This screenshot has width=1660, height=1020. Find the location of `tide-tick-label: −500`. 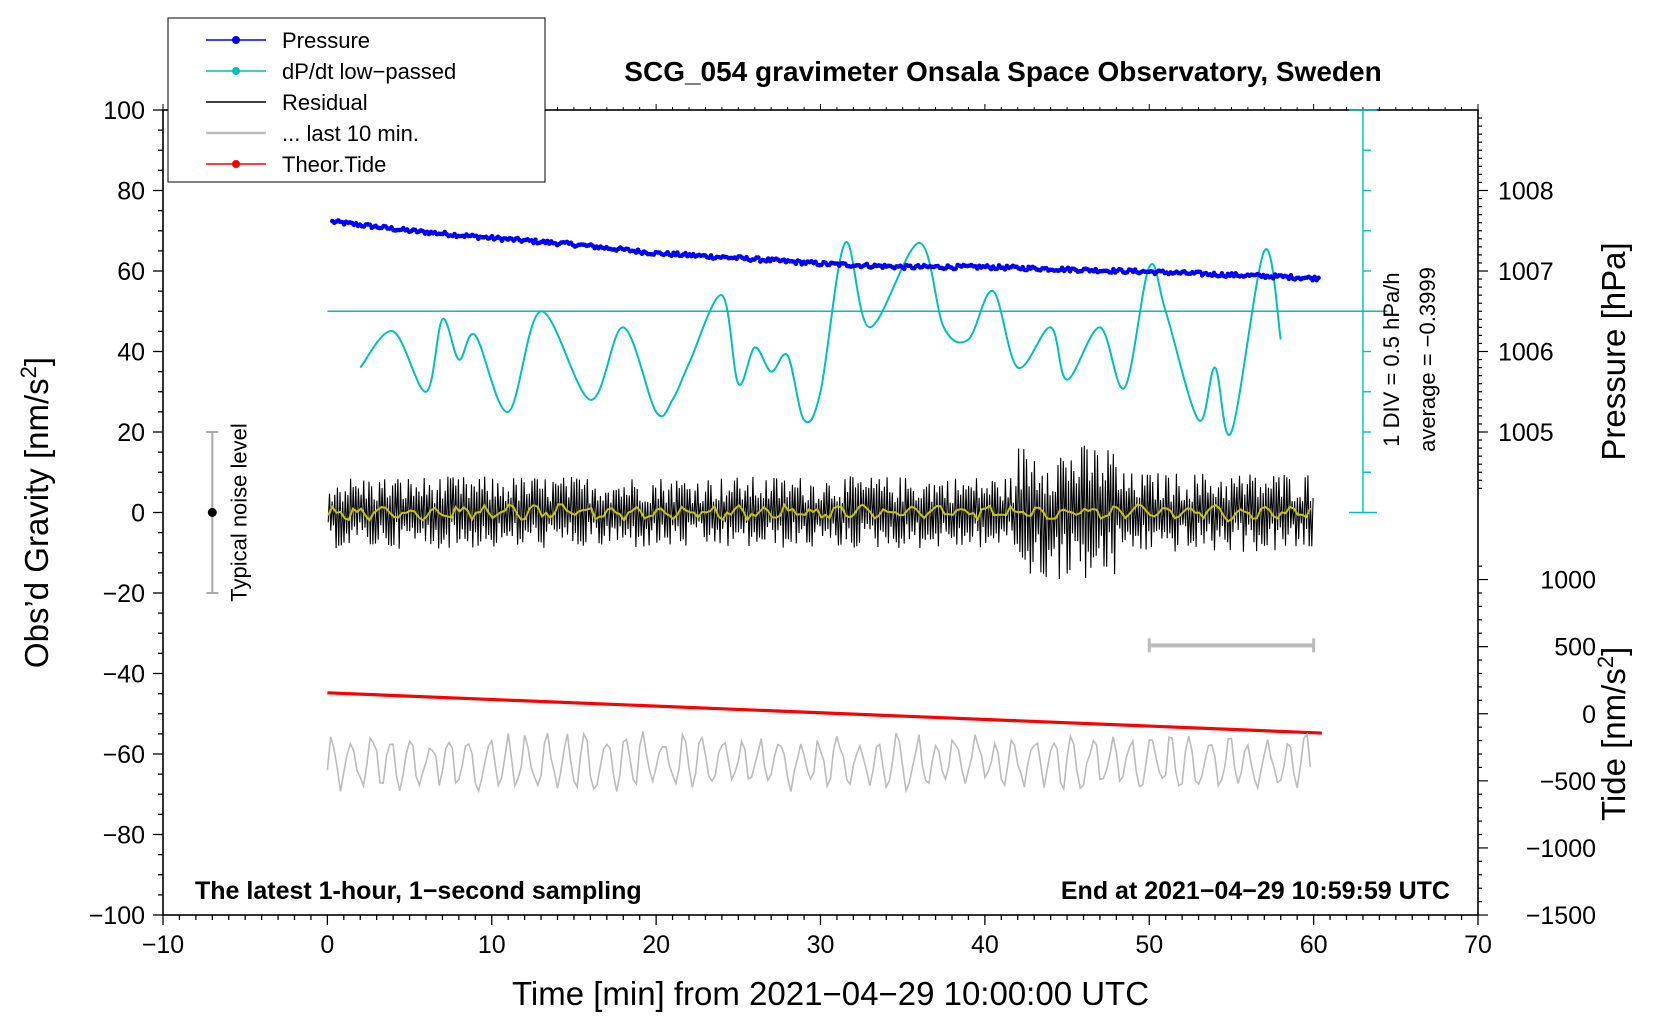

tide-tick-label: −500 is located at coordinates (1568, 782).